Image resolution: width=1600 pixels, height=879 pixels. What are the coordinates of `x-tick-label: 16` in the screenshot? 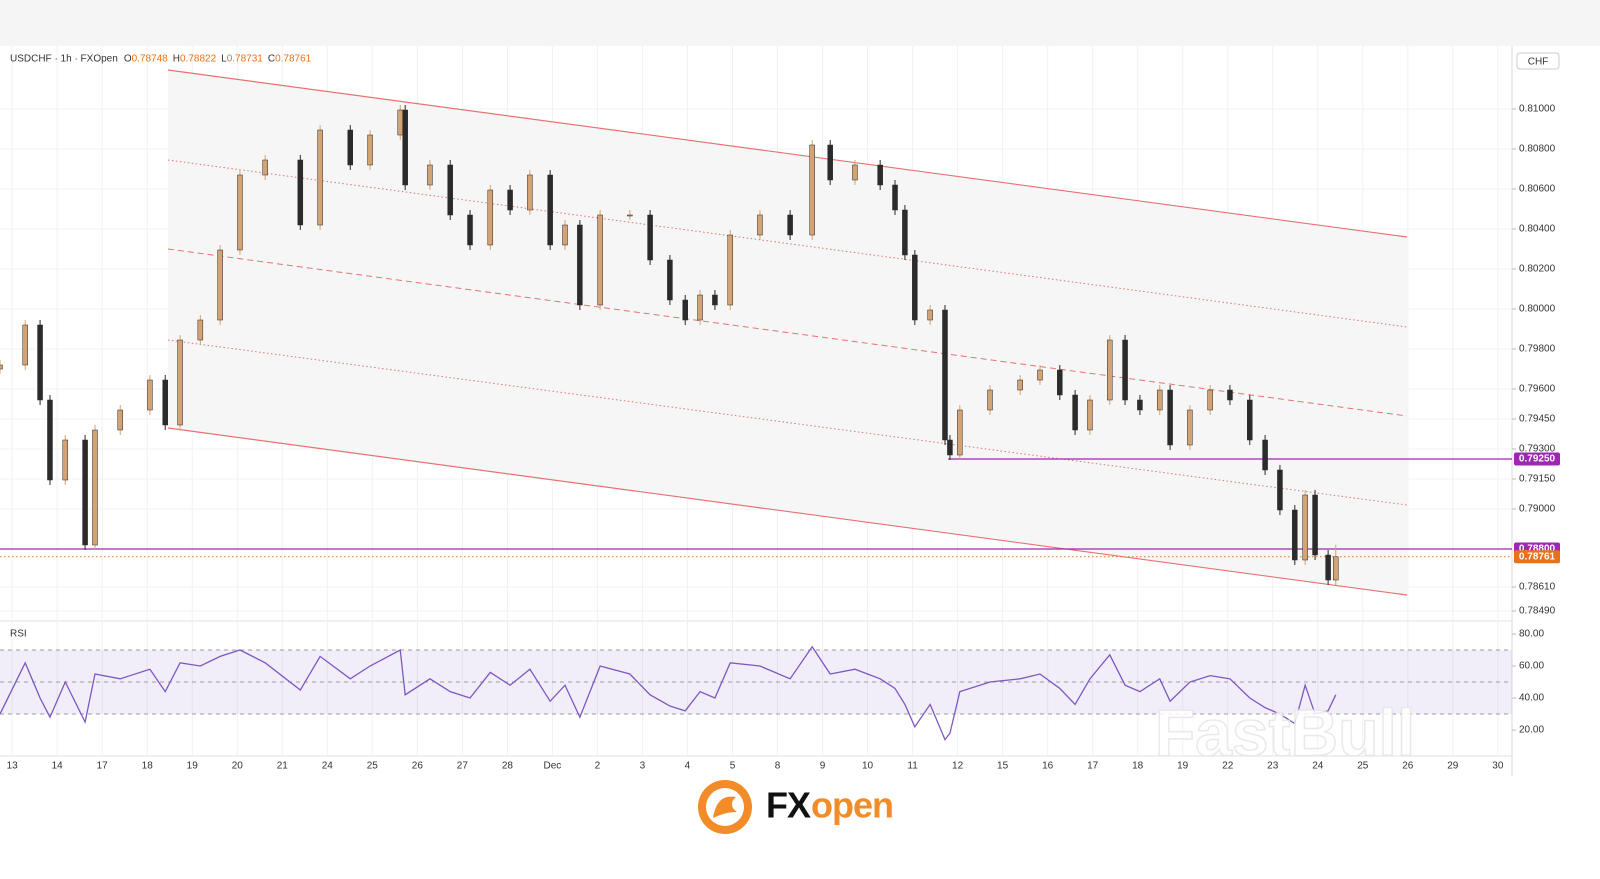 It's located at (1048, 766).